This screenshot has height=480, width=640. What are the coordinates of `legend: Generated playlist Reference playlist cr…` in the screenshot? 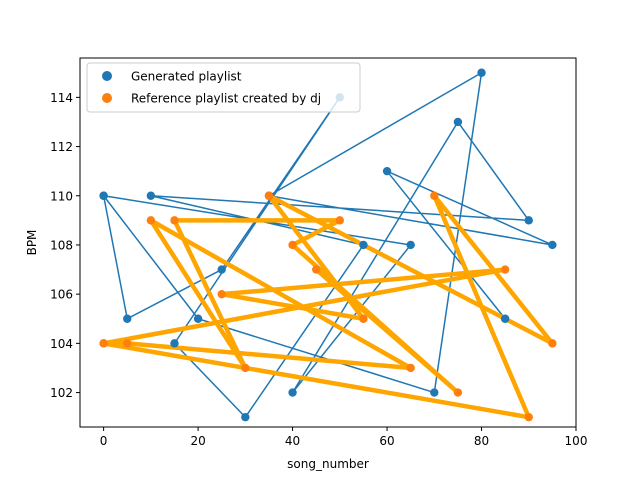 It's located at (223, 87).